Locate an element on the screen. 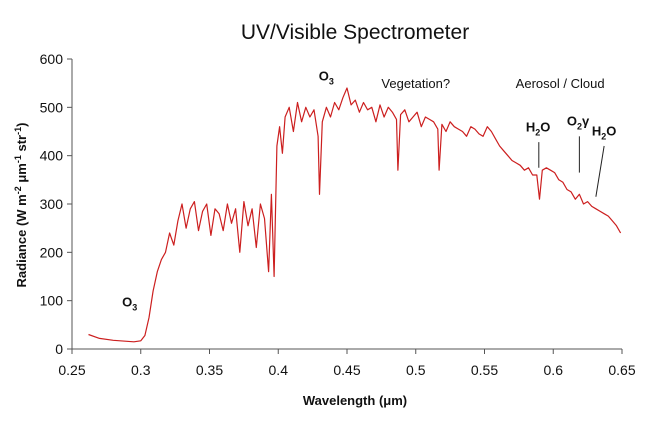 The height and width of the screenshot is (433, 660). x-tick-label: 0.35 is located at coordinates (209, 370).